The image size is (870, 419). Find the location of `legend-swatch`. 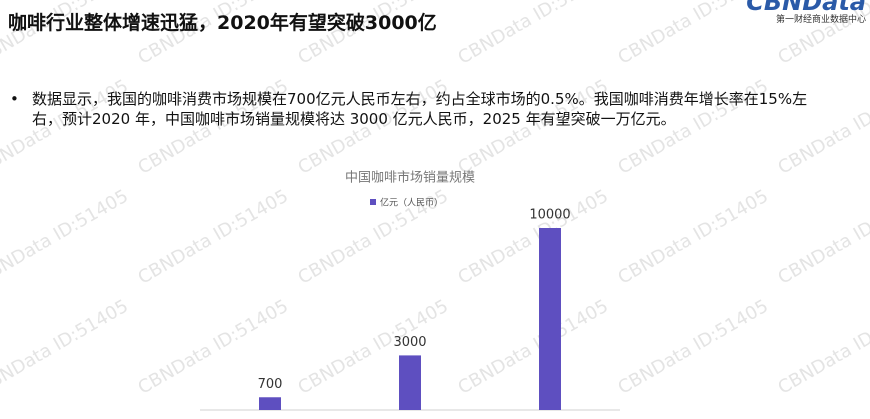

legend-swatch is located at coordinates (373, 202).